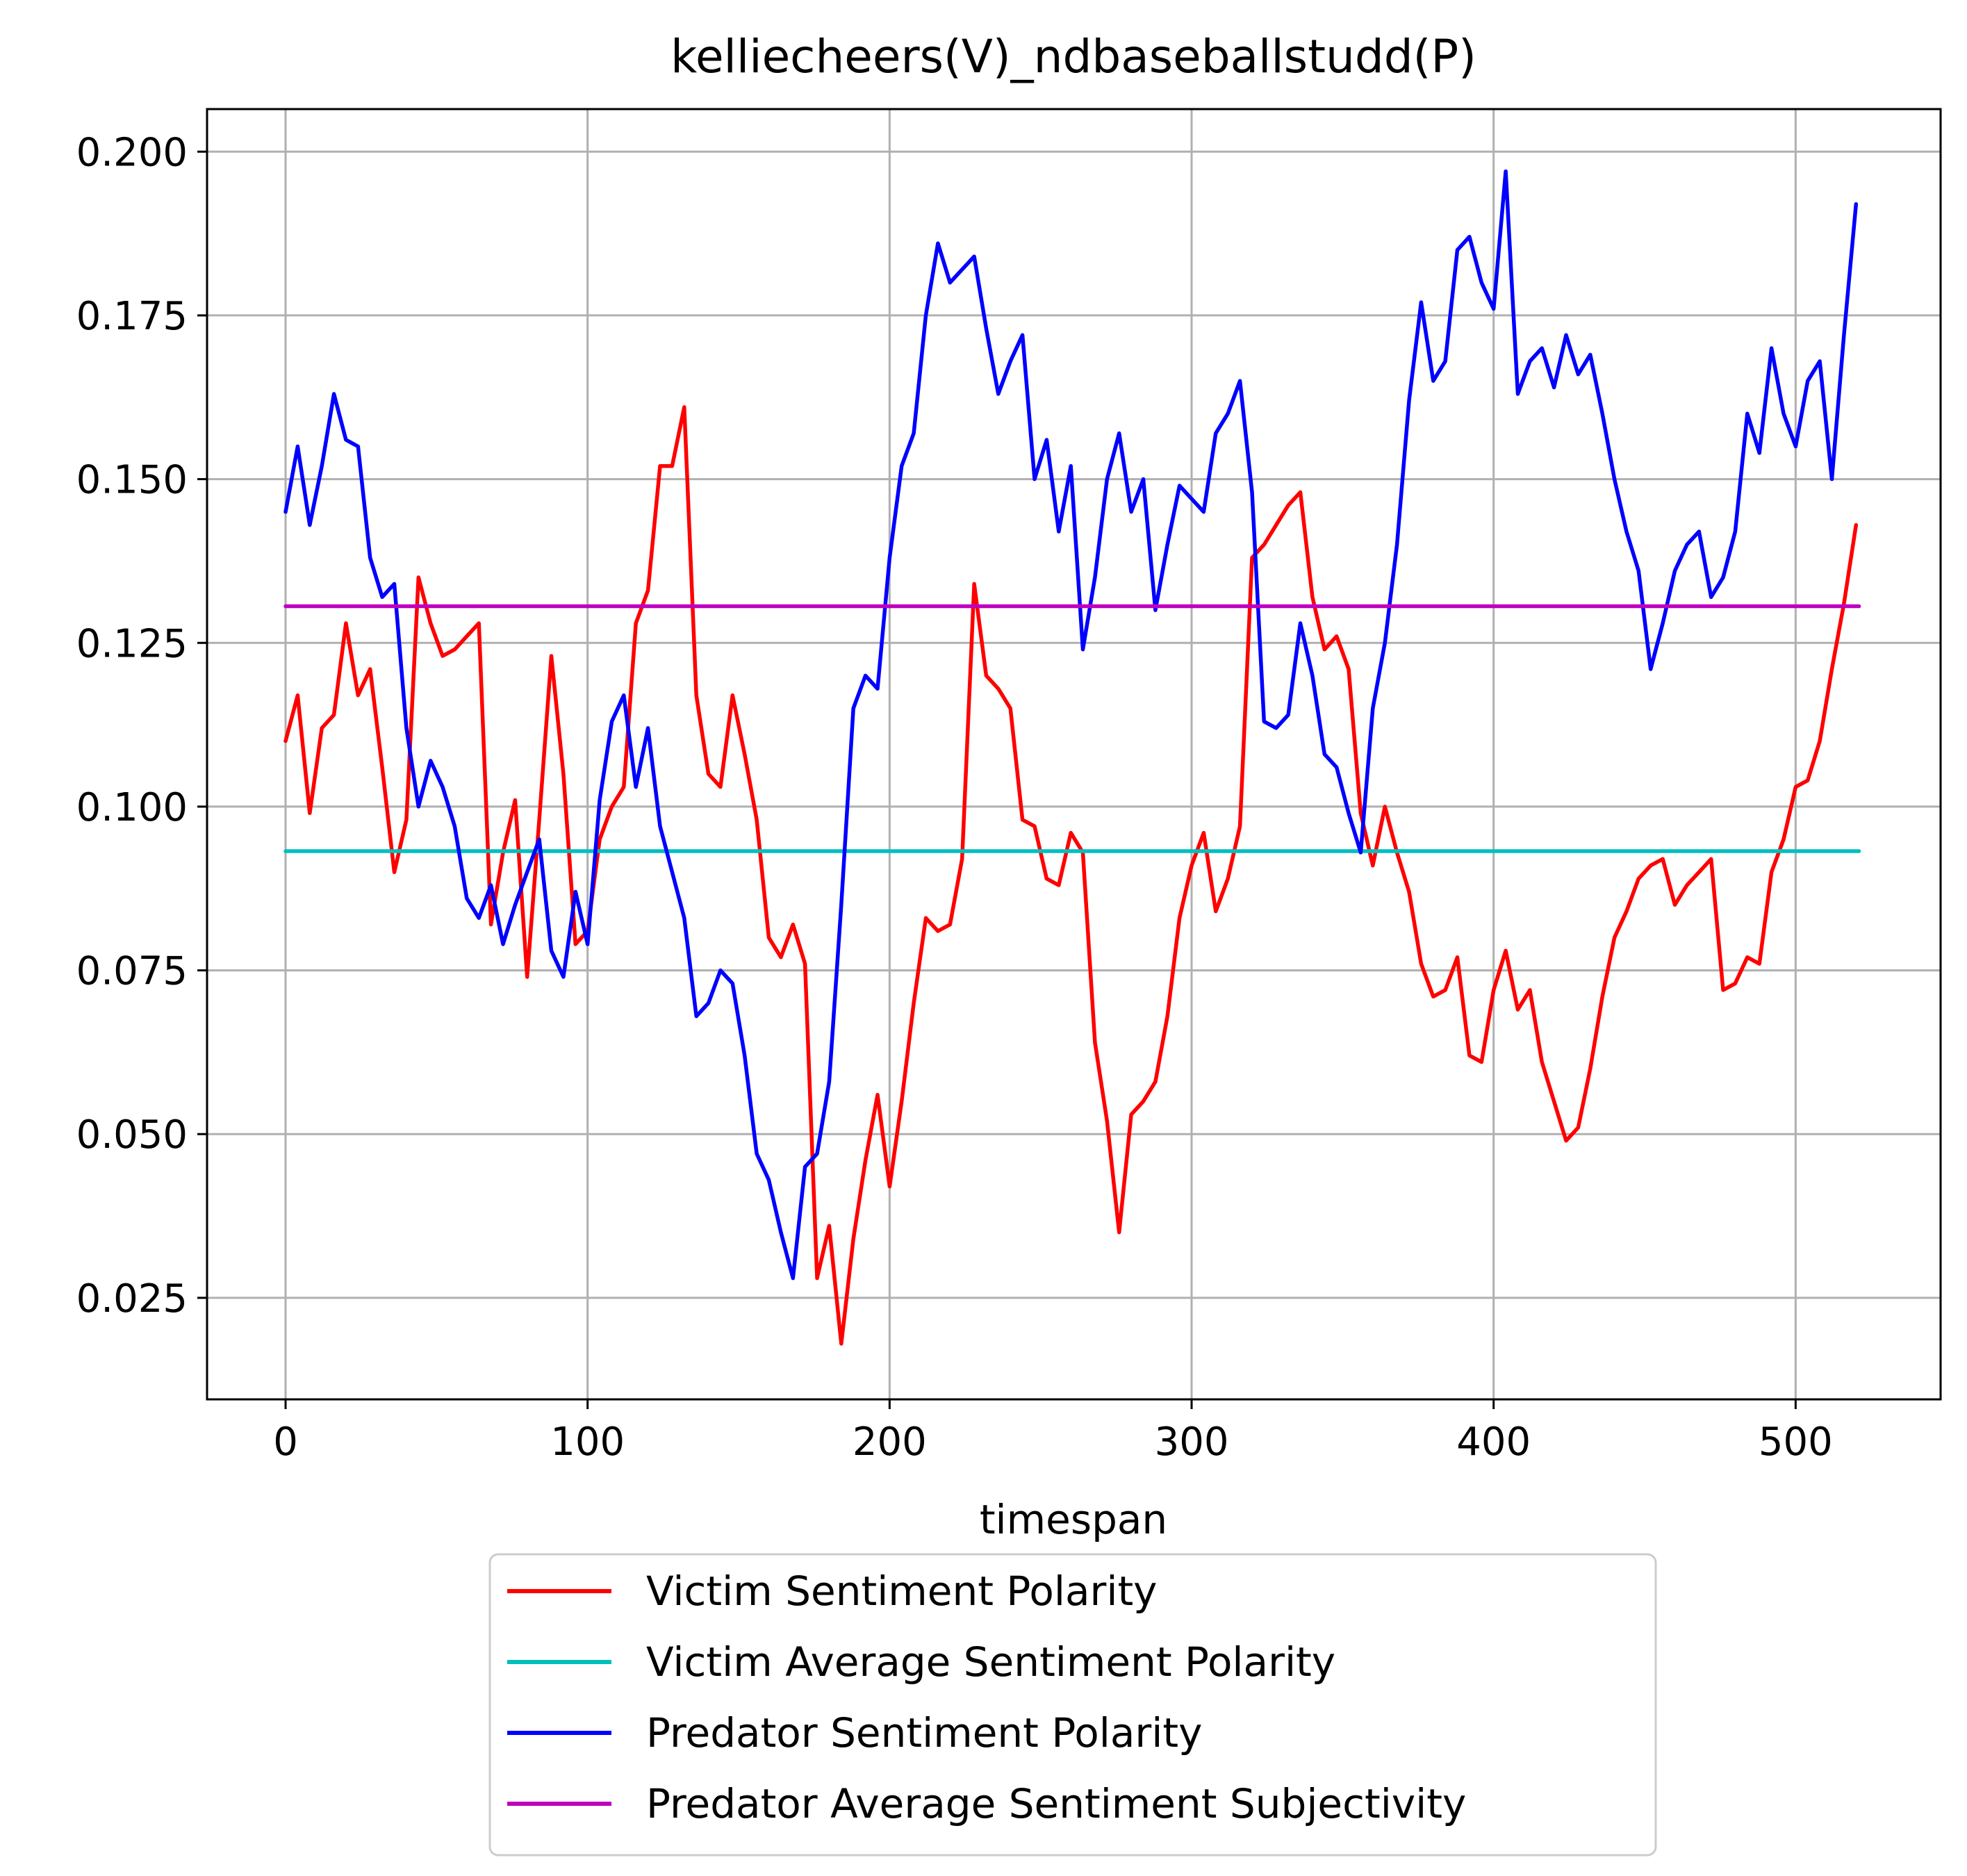  Describe the element at coordinates (1074, 1519) in the screenshot. I see `x-axis-label: timespan` at that location.